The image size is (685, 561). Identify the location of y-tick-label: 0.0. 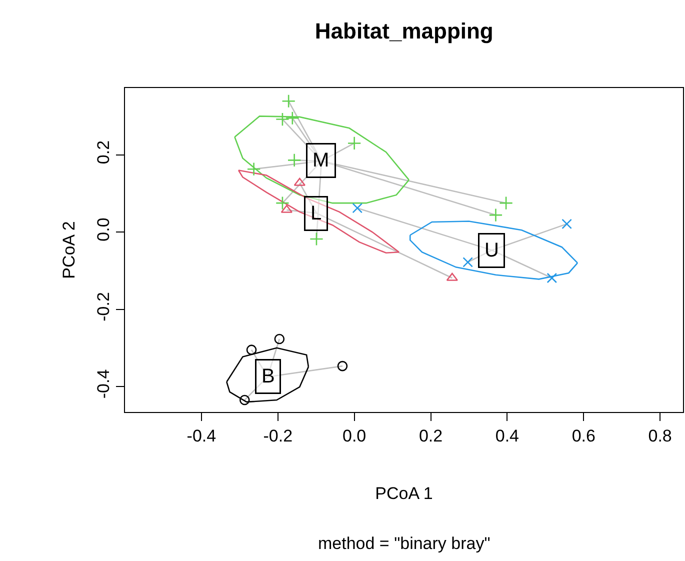
(104, 230).